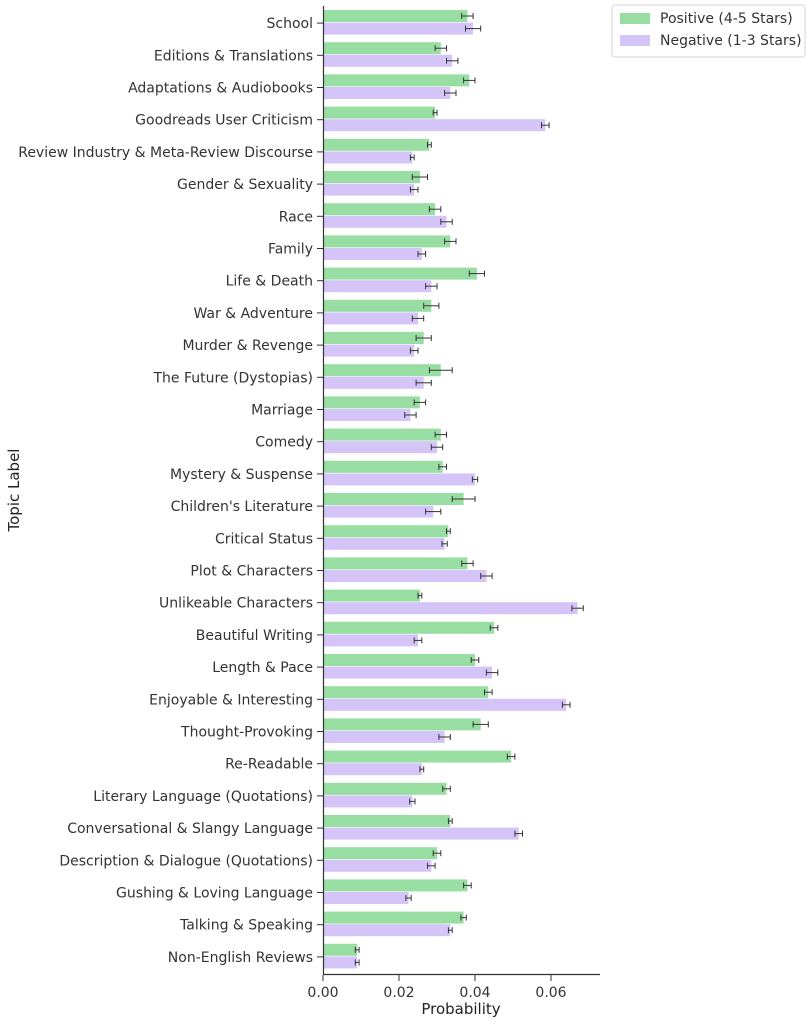 The width and height of the screenshot is (810, 1024). Describe the element at coordinates (400, 273) in the screenshot. I see `bar-positive-life-death` at that location.